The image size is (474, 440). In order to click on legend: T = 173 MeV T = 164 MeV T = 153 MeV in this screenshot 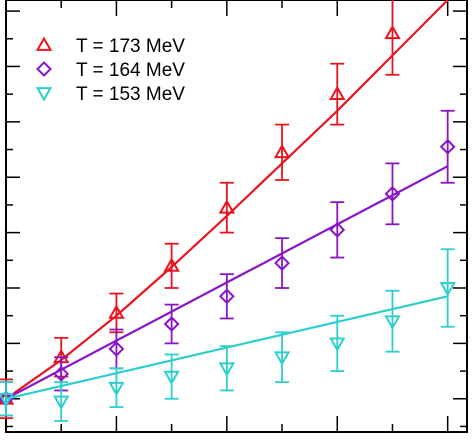, I will do `click(110, 70)`.